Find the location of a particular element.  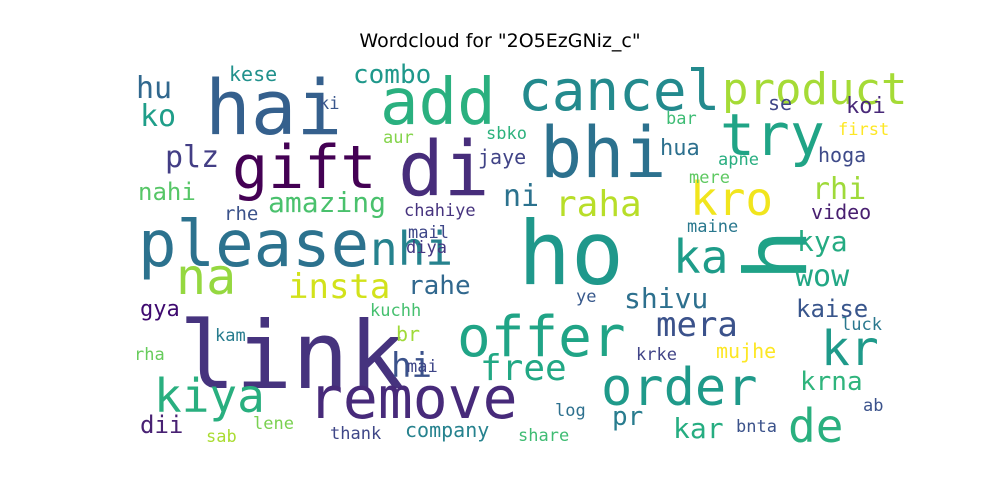

word-kam: kam is located at coordinates (230, 336).